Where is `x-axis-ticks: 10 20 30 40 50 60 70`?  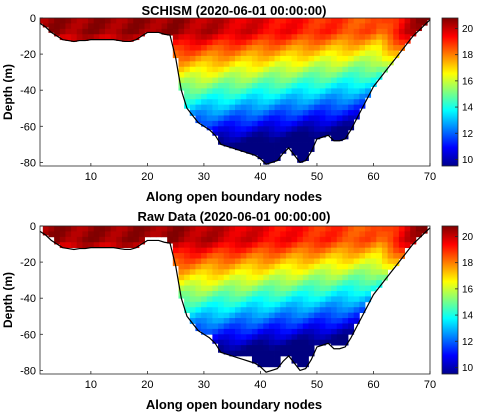 x-axis-ticks: 10 20 30 40 50 60 70 is located at coordinates (260, 173).